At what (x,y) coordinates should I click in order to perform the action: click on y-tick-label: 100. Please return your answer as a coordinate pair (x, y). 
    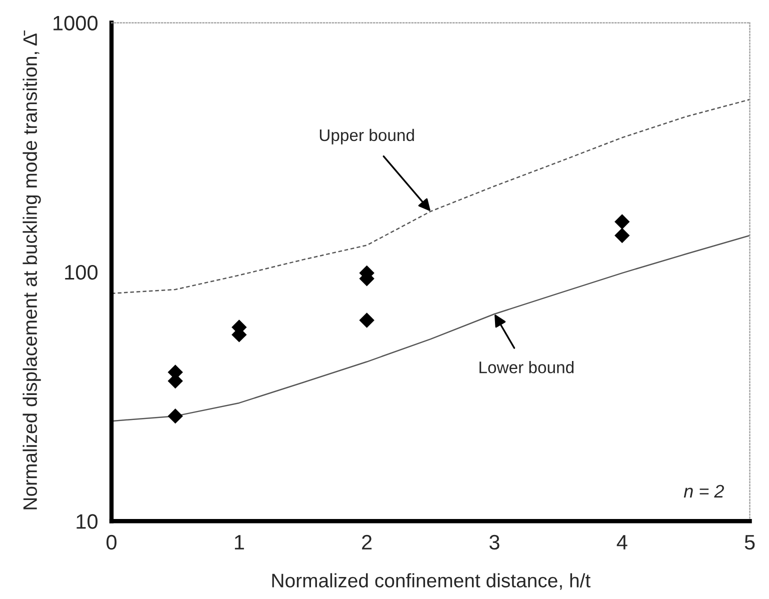
    Looking at the image, I should click on (81, 272).